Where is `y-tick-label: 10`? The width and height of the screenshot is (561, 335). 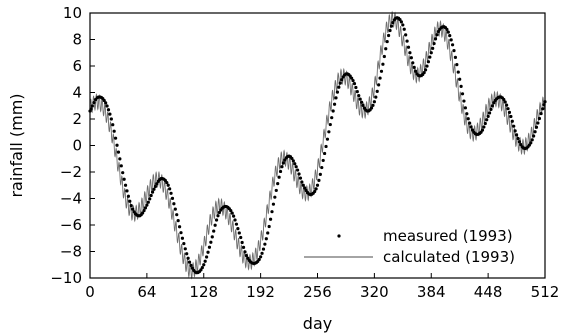
y-tick-label: 10 is located at coordinates (72, 13).